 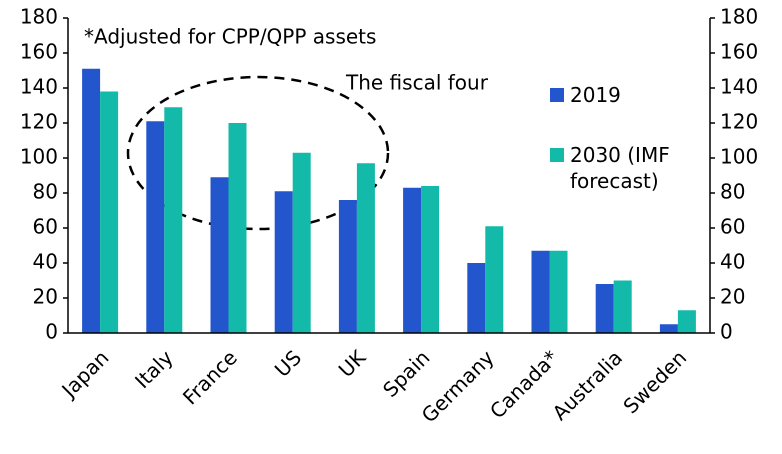 What do you see at coordinates (654, 381) in the screenshot?
I see `x-tick-label: Sweden` at bounding box center [654, 381].